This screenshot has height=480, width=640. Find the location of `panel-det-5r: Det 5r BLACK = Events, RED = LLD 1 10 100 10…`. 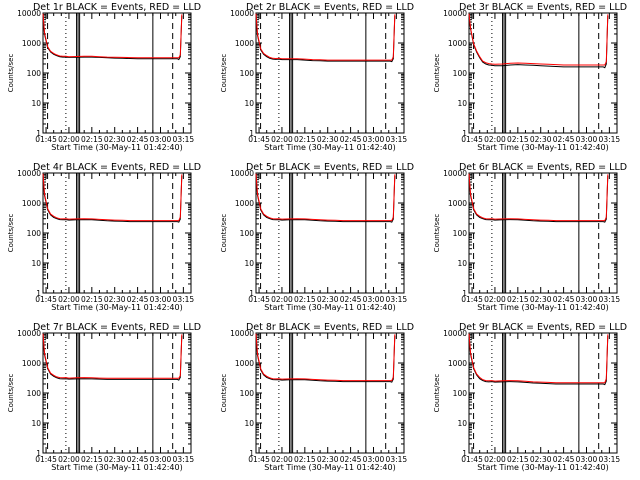

panel-det-5r: Det 5r BLACK = Events, RED = LLD 1 10 100 10… is located at coordinates (317, 237).